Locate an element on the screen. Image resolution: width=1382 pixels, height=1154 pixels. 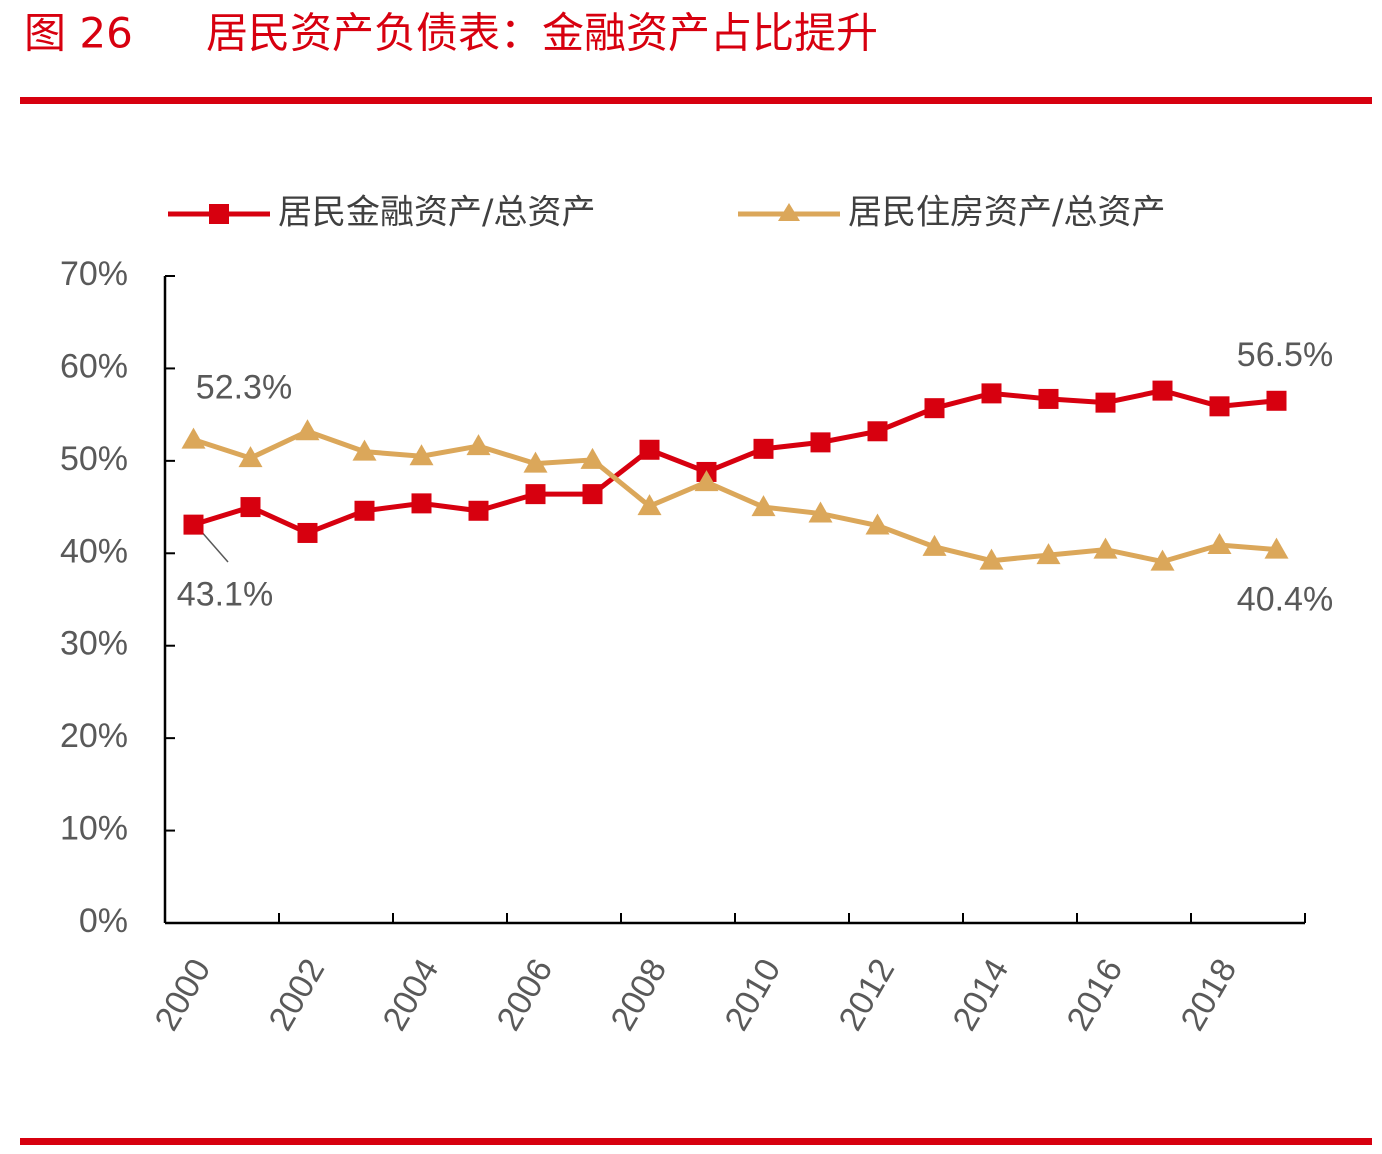
figure-label: 图 26 is located at coordinates (78, 33).